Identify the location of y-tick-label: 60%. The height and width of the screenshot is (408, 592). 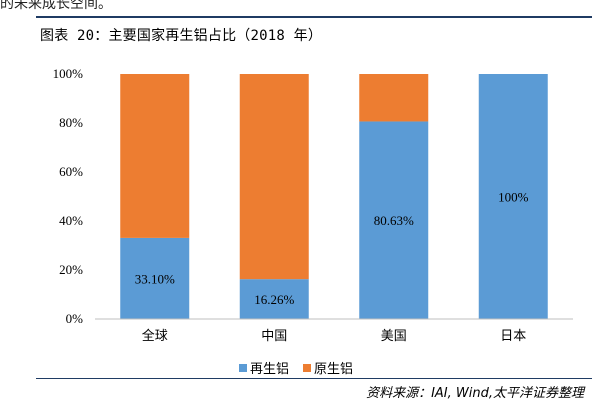
(71, 171).